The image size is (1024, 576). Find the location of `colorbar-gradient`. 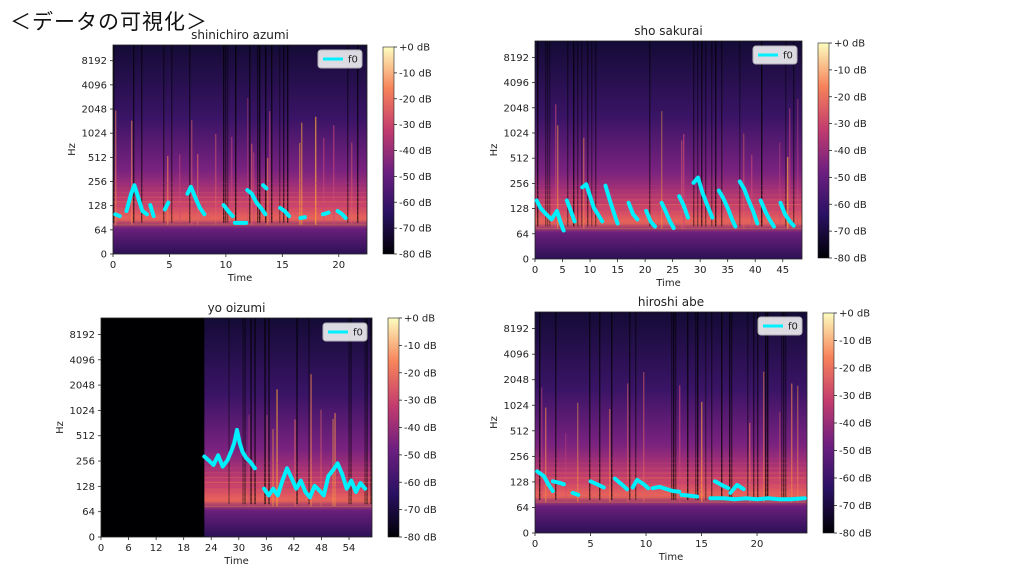

colorbar-gradient is located at coordinates (388, 150).